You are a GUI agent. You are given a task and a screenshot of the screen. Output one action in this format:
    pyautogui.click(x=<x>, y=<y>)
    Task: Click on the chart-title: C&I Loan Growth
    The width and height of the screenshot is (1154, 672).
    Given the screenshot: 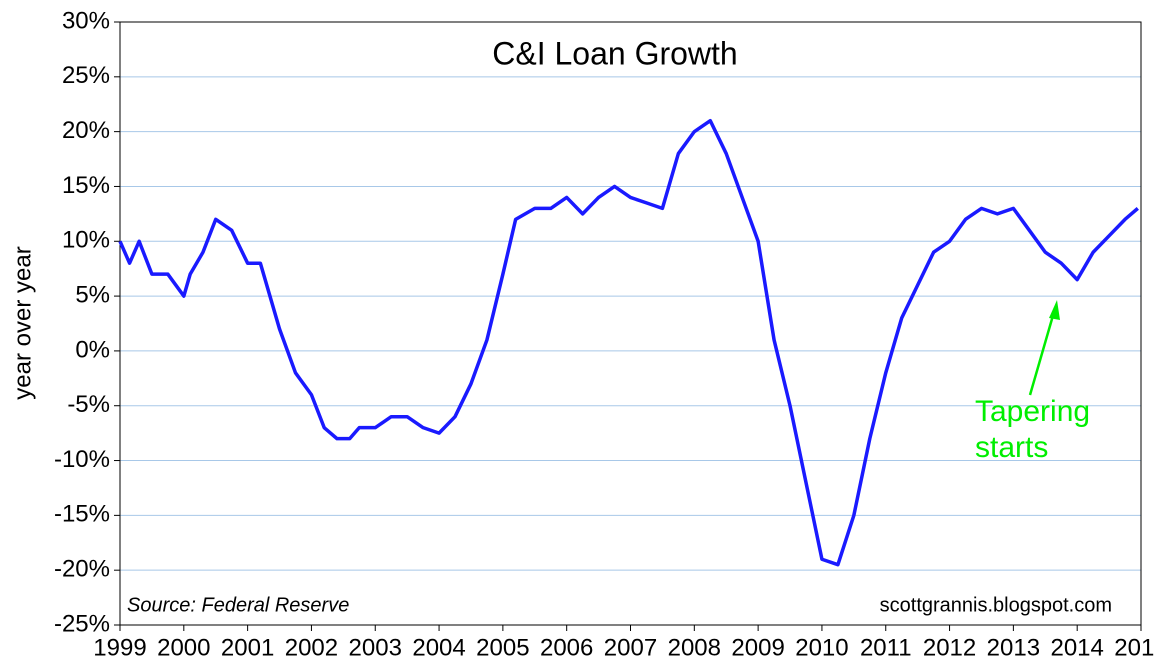 What is the action you would take?
    pyautogui.click(x=614, y=53)
    